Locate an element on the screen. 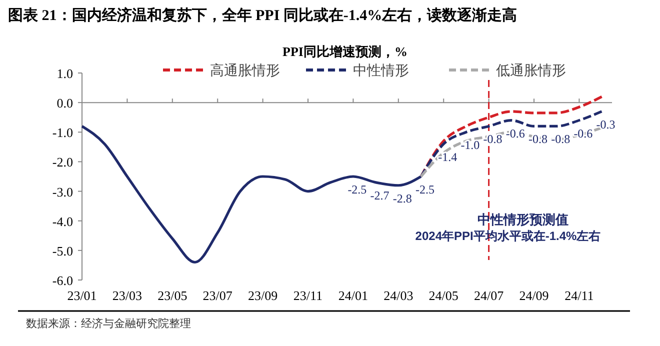 The image size is (660, 346). source-note: 数据来源：经济与金融研究院整理 is located at coordinates (108, 323).